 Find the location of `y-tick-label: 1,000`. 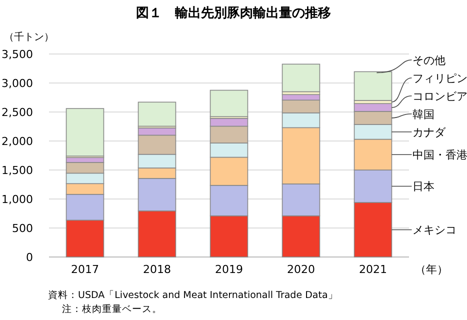

y-tick-label: 1,000 is located at coordinates (17, 199).